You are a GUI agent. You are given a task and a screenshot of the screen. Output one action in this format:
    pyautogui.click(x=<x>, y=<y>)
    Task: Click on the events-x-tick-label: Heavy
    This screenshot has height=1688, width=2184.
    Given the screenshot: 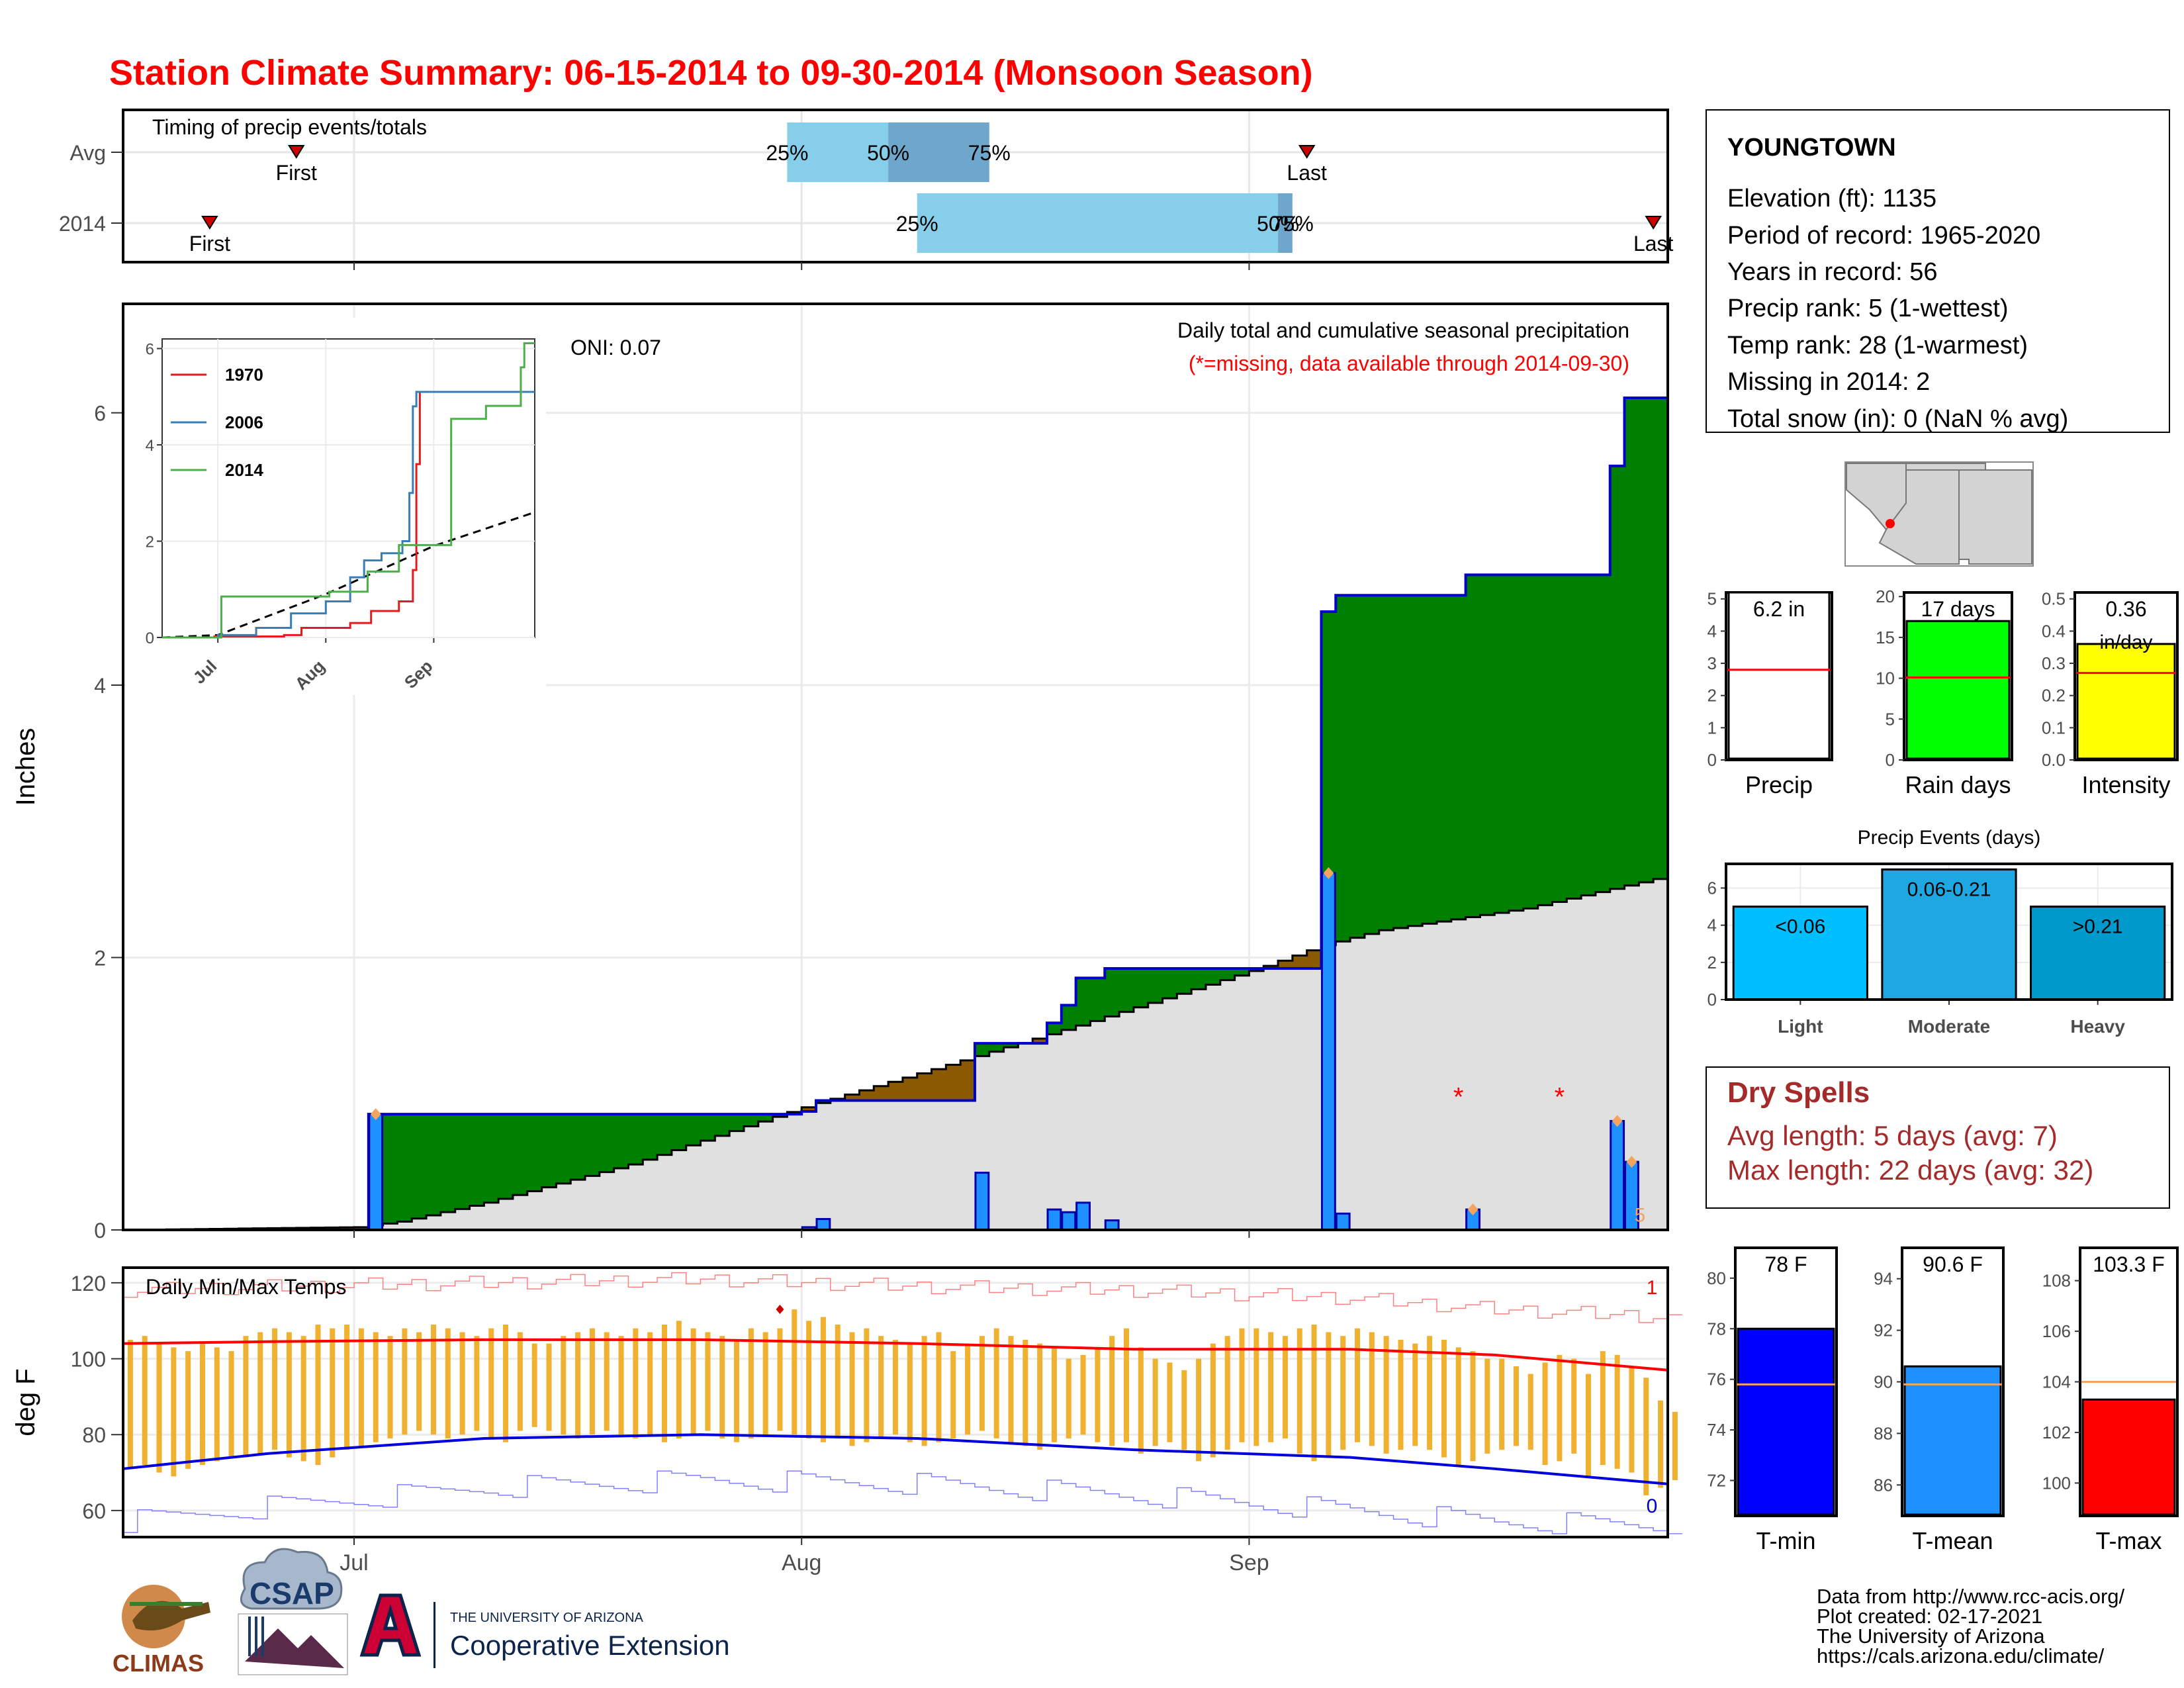 What is the action you would take?
    pyautogui.click(x=2097, y=1026)
    